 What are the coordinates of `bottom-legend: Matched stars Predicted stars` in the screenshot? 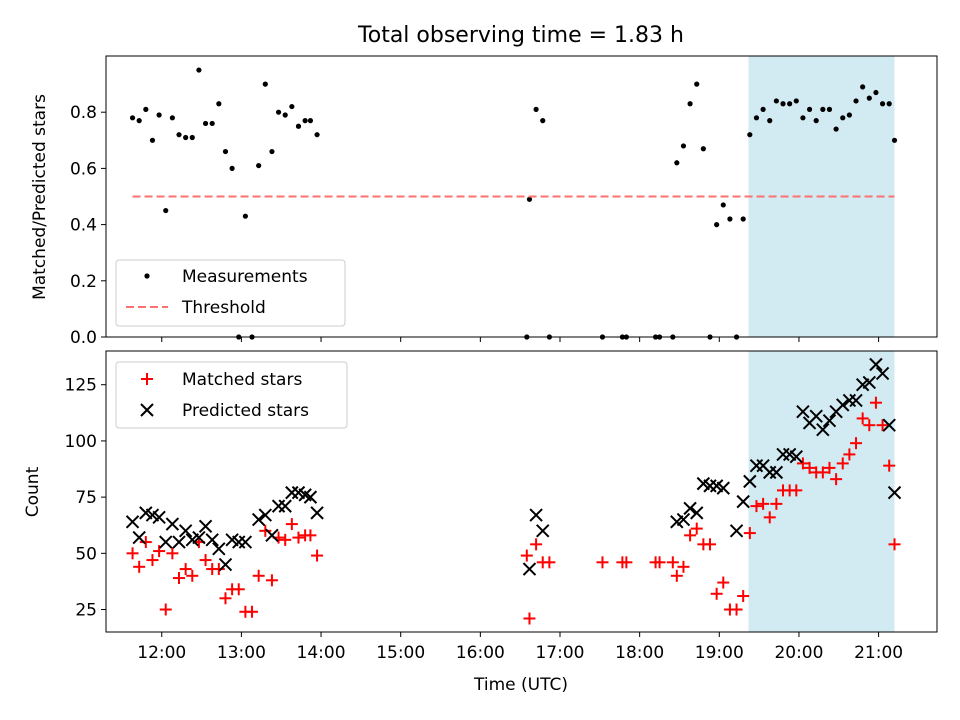 It's located at (231, 395).